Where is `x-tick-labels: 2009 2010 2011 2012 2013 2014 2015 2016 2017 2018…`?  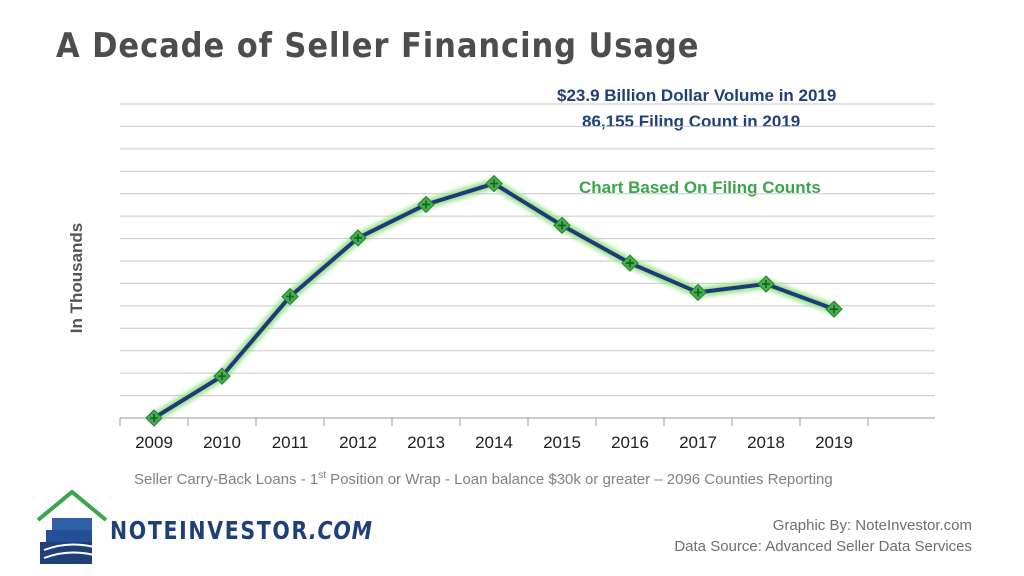
x-tick-labels: 2009 2010 2011 2012 2013 2014 2015 2016 2017 2018… is located at coordinates (494, 442).